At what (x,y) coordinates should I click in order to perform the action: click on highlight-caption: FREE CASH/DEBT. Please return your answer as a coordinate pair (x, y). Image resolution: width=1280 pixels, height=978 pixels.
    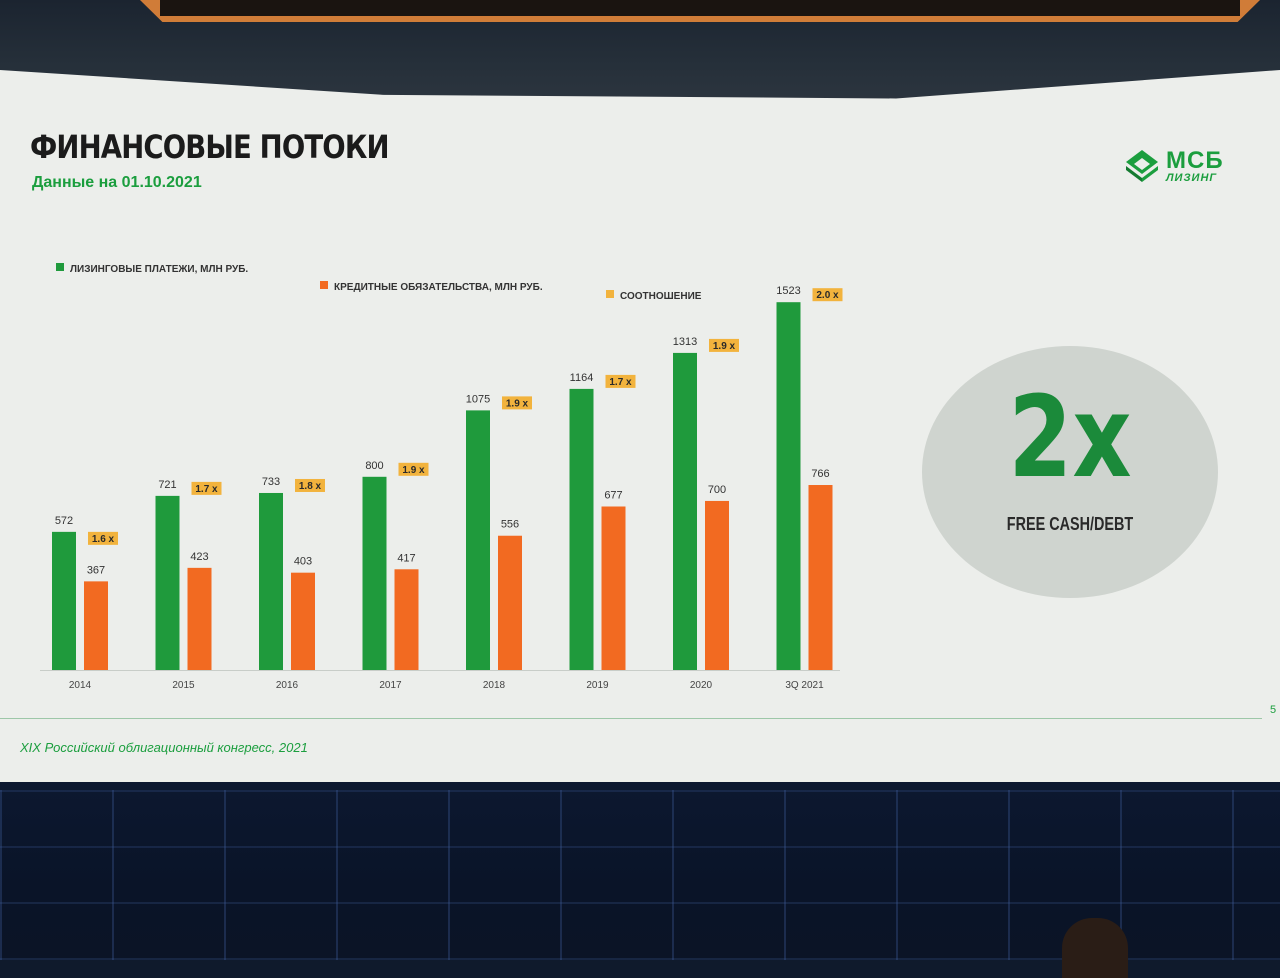
    Looking at the image, I should click on (1070, 524).